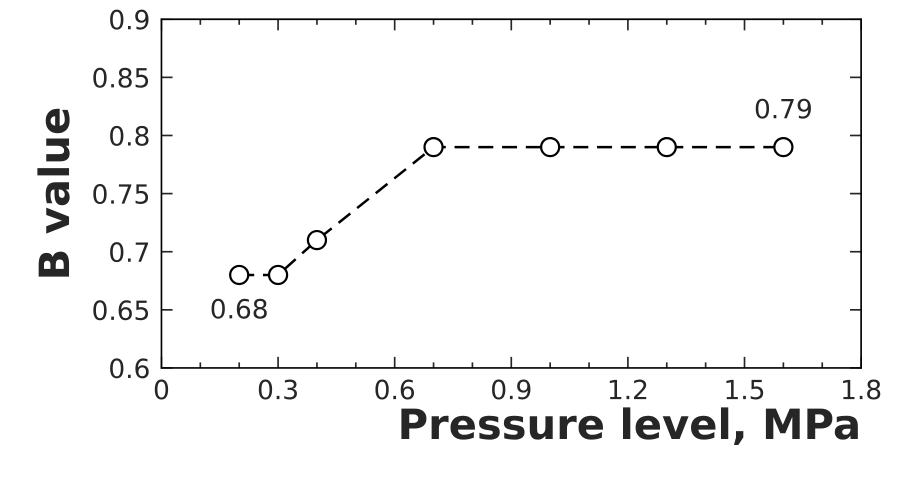 This screenshot has width=897, height=481. I want to click on x-tick-label: 0.6, so click(394, 390).